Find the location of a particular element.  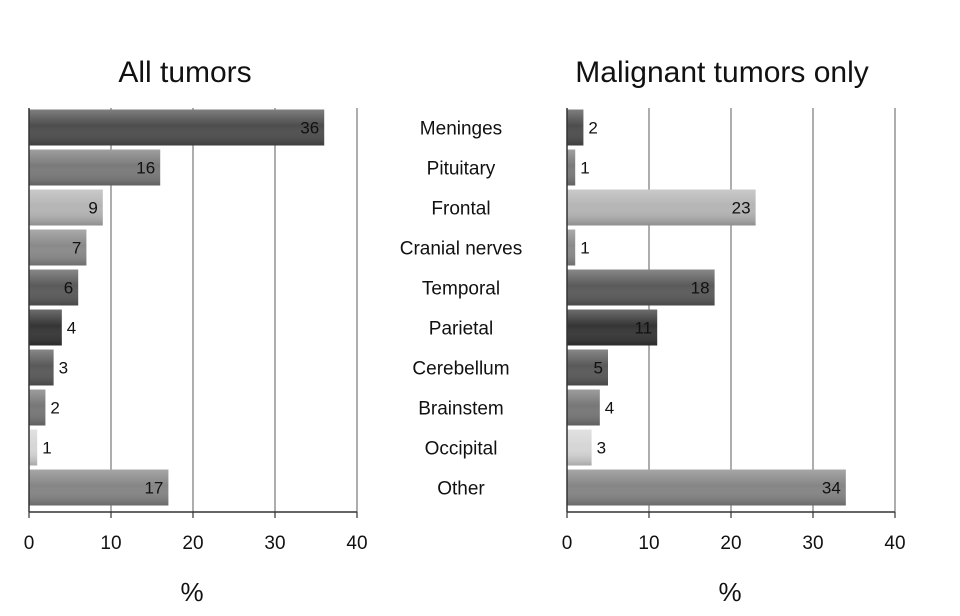

category-label: Temporal is located at coordinates (461, 289).